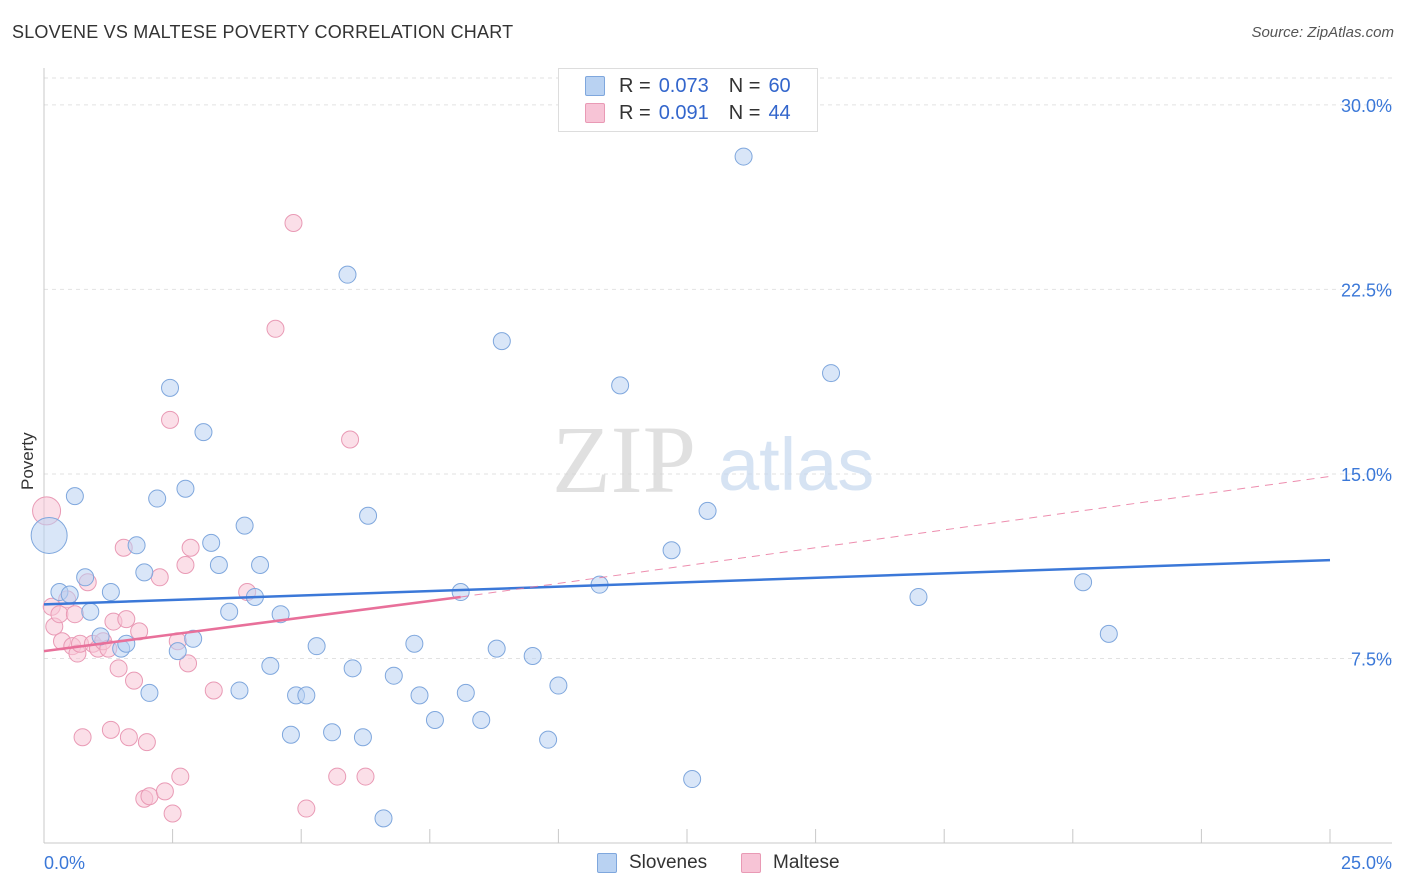 The width and height of the screenshot is (1406, 892). I want to click on legend-row-maltese: R = 0.091 N = 44, so click(688, 113).